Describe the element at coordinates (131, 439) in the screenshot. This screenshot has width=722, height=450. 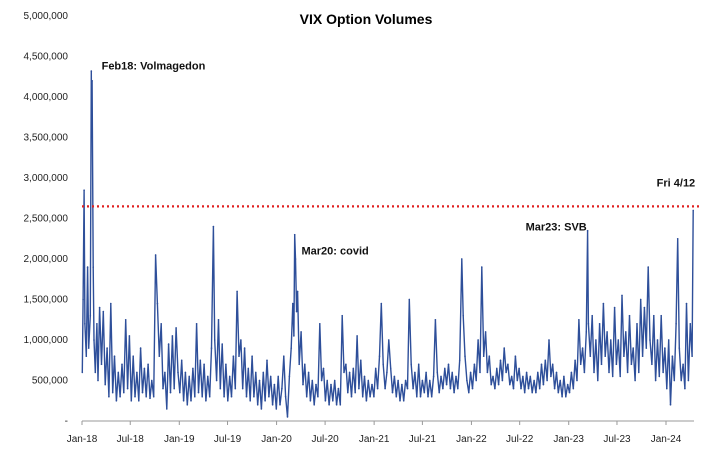
I see `x-tick-label: Jul-18` at that location.